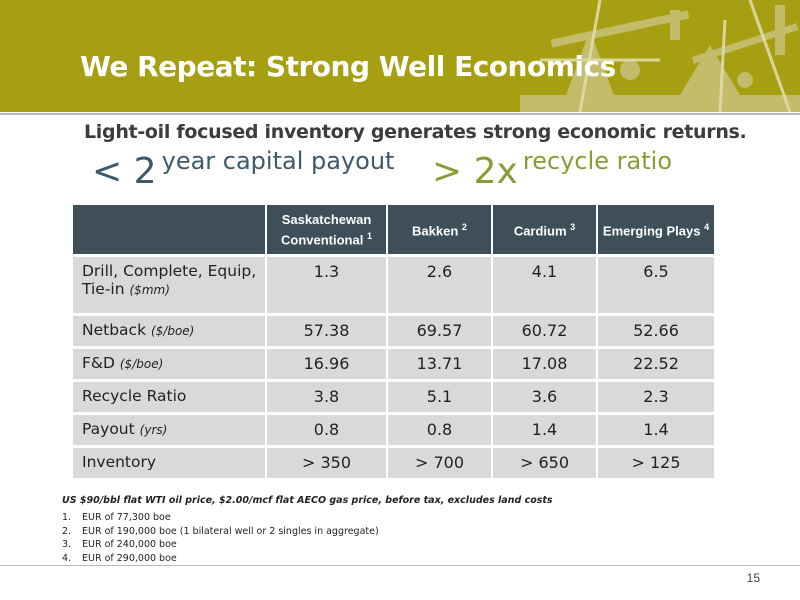  Describe the element at coordinates (655, 363) in the screenshot. I see `table-cell: 22.52` at that location.